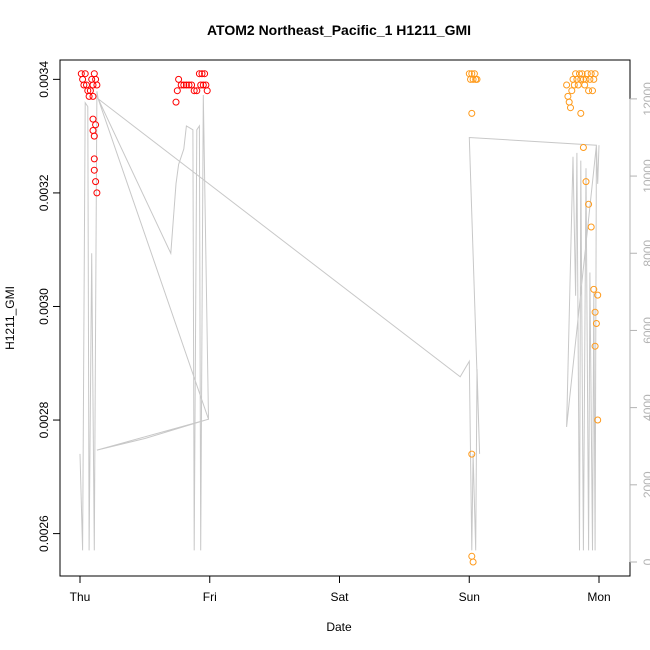 The width and height of the screenshot is (650, 650). I want to click on x-tick-label: Sun, so click(469, 597).